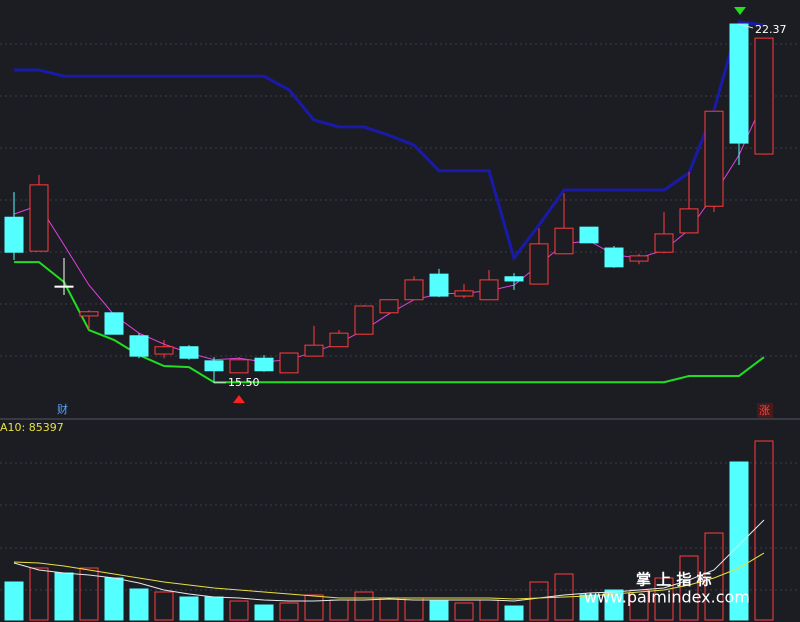 The height and width of the screenshot is (622, 800). I want to click on rise-marker: 涨, so click(764, 410).